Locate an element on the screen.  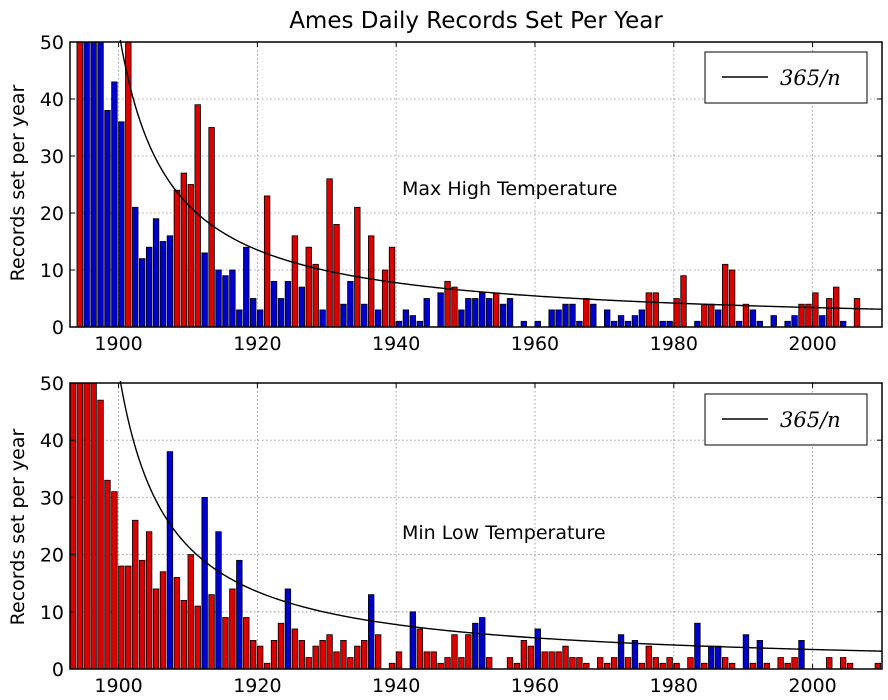
bar-1906 is located at coordinates (163, 620).